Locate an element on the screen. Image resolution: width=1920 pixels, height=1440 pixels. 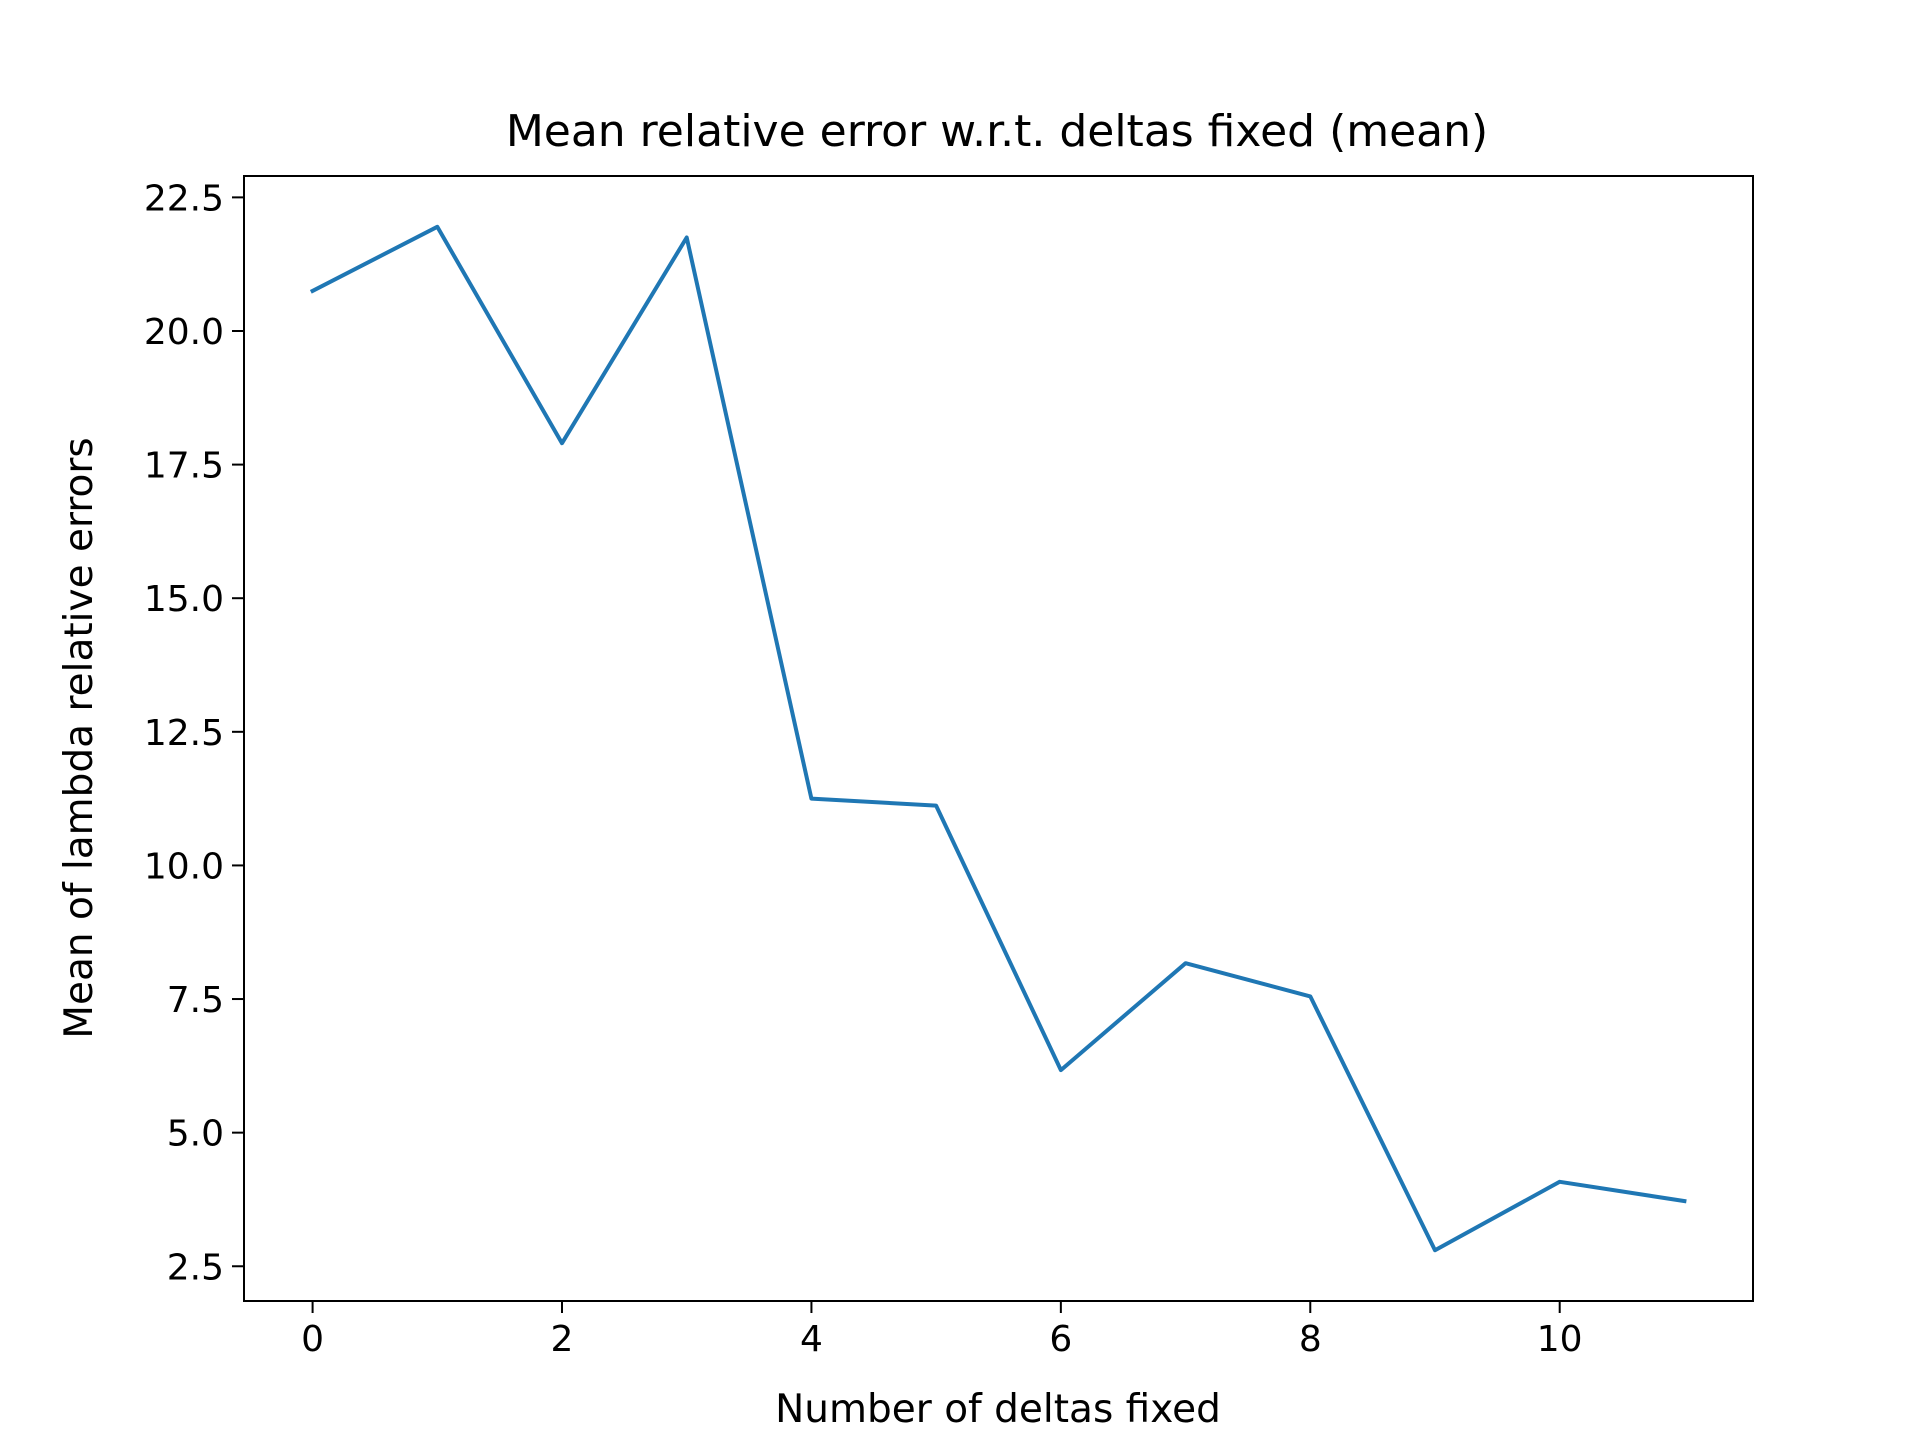
y-axis: 2.5 5.0 7.5 10.0 12.5 15.0 17.5 20.0 22.5 is located at coordinates (194, 733).